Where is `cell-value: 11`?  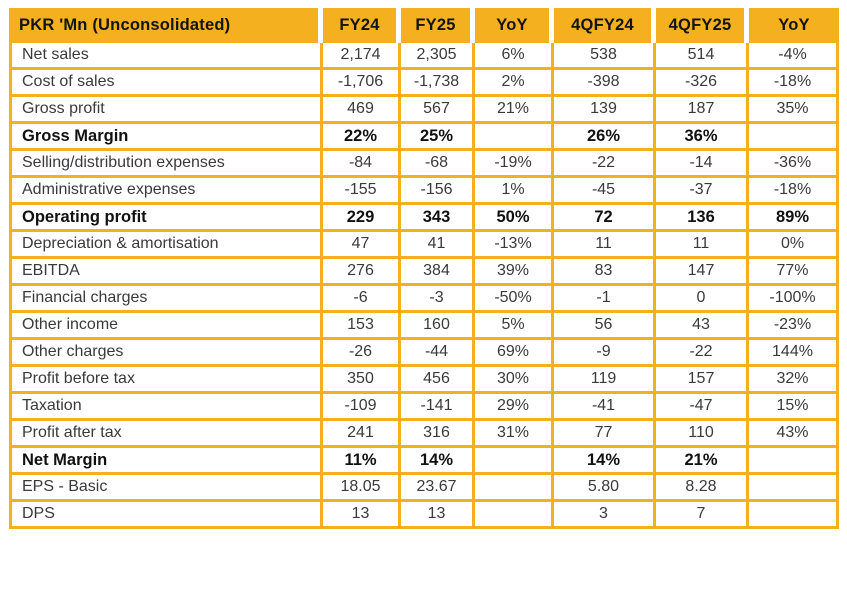 cell-value: 11 is located at coordinates (702, 245).